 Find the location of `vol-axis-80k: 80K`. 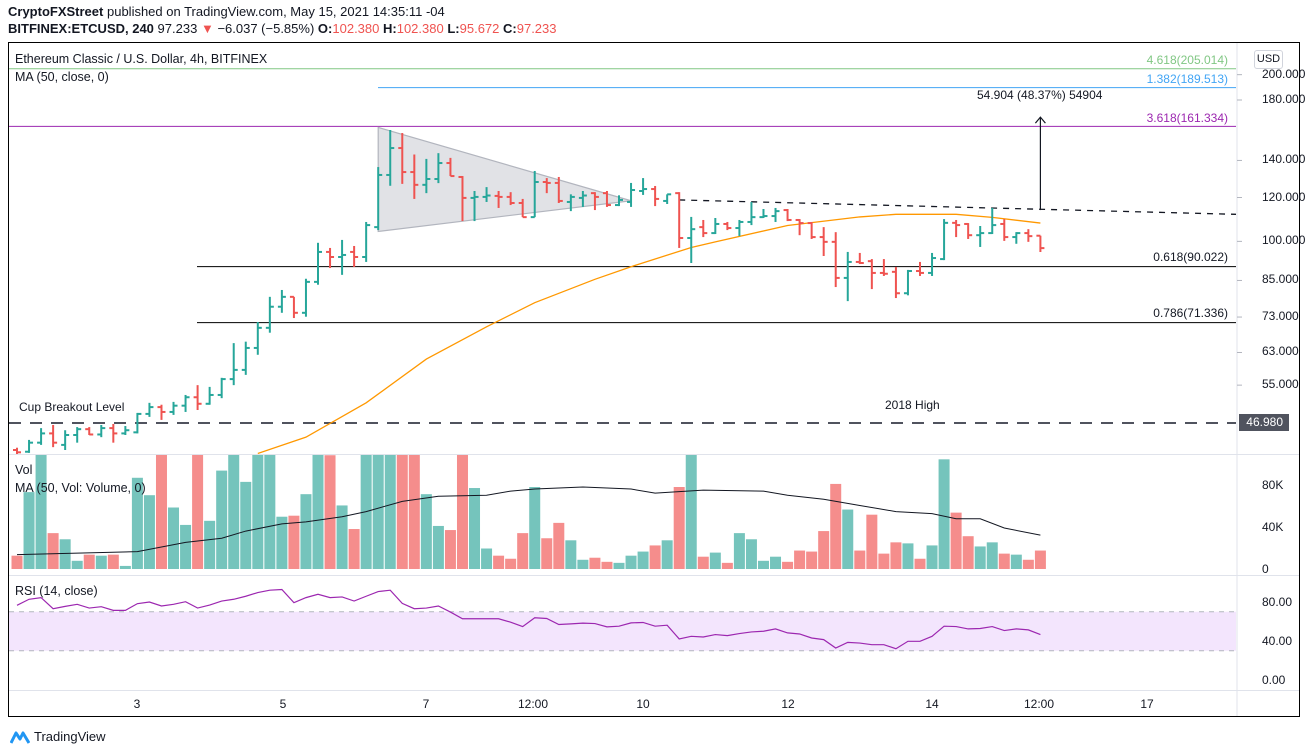

vol-axis-80k: 80K is located at coordinates (1273, 485).